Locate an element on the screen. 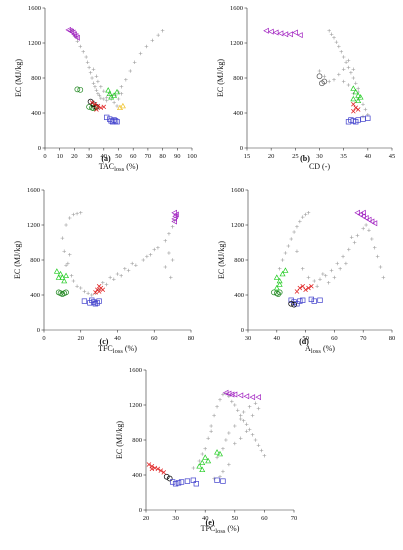  x-axis-label-unit: (%) is located at coordinates (328, 348).